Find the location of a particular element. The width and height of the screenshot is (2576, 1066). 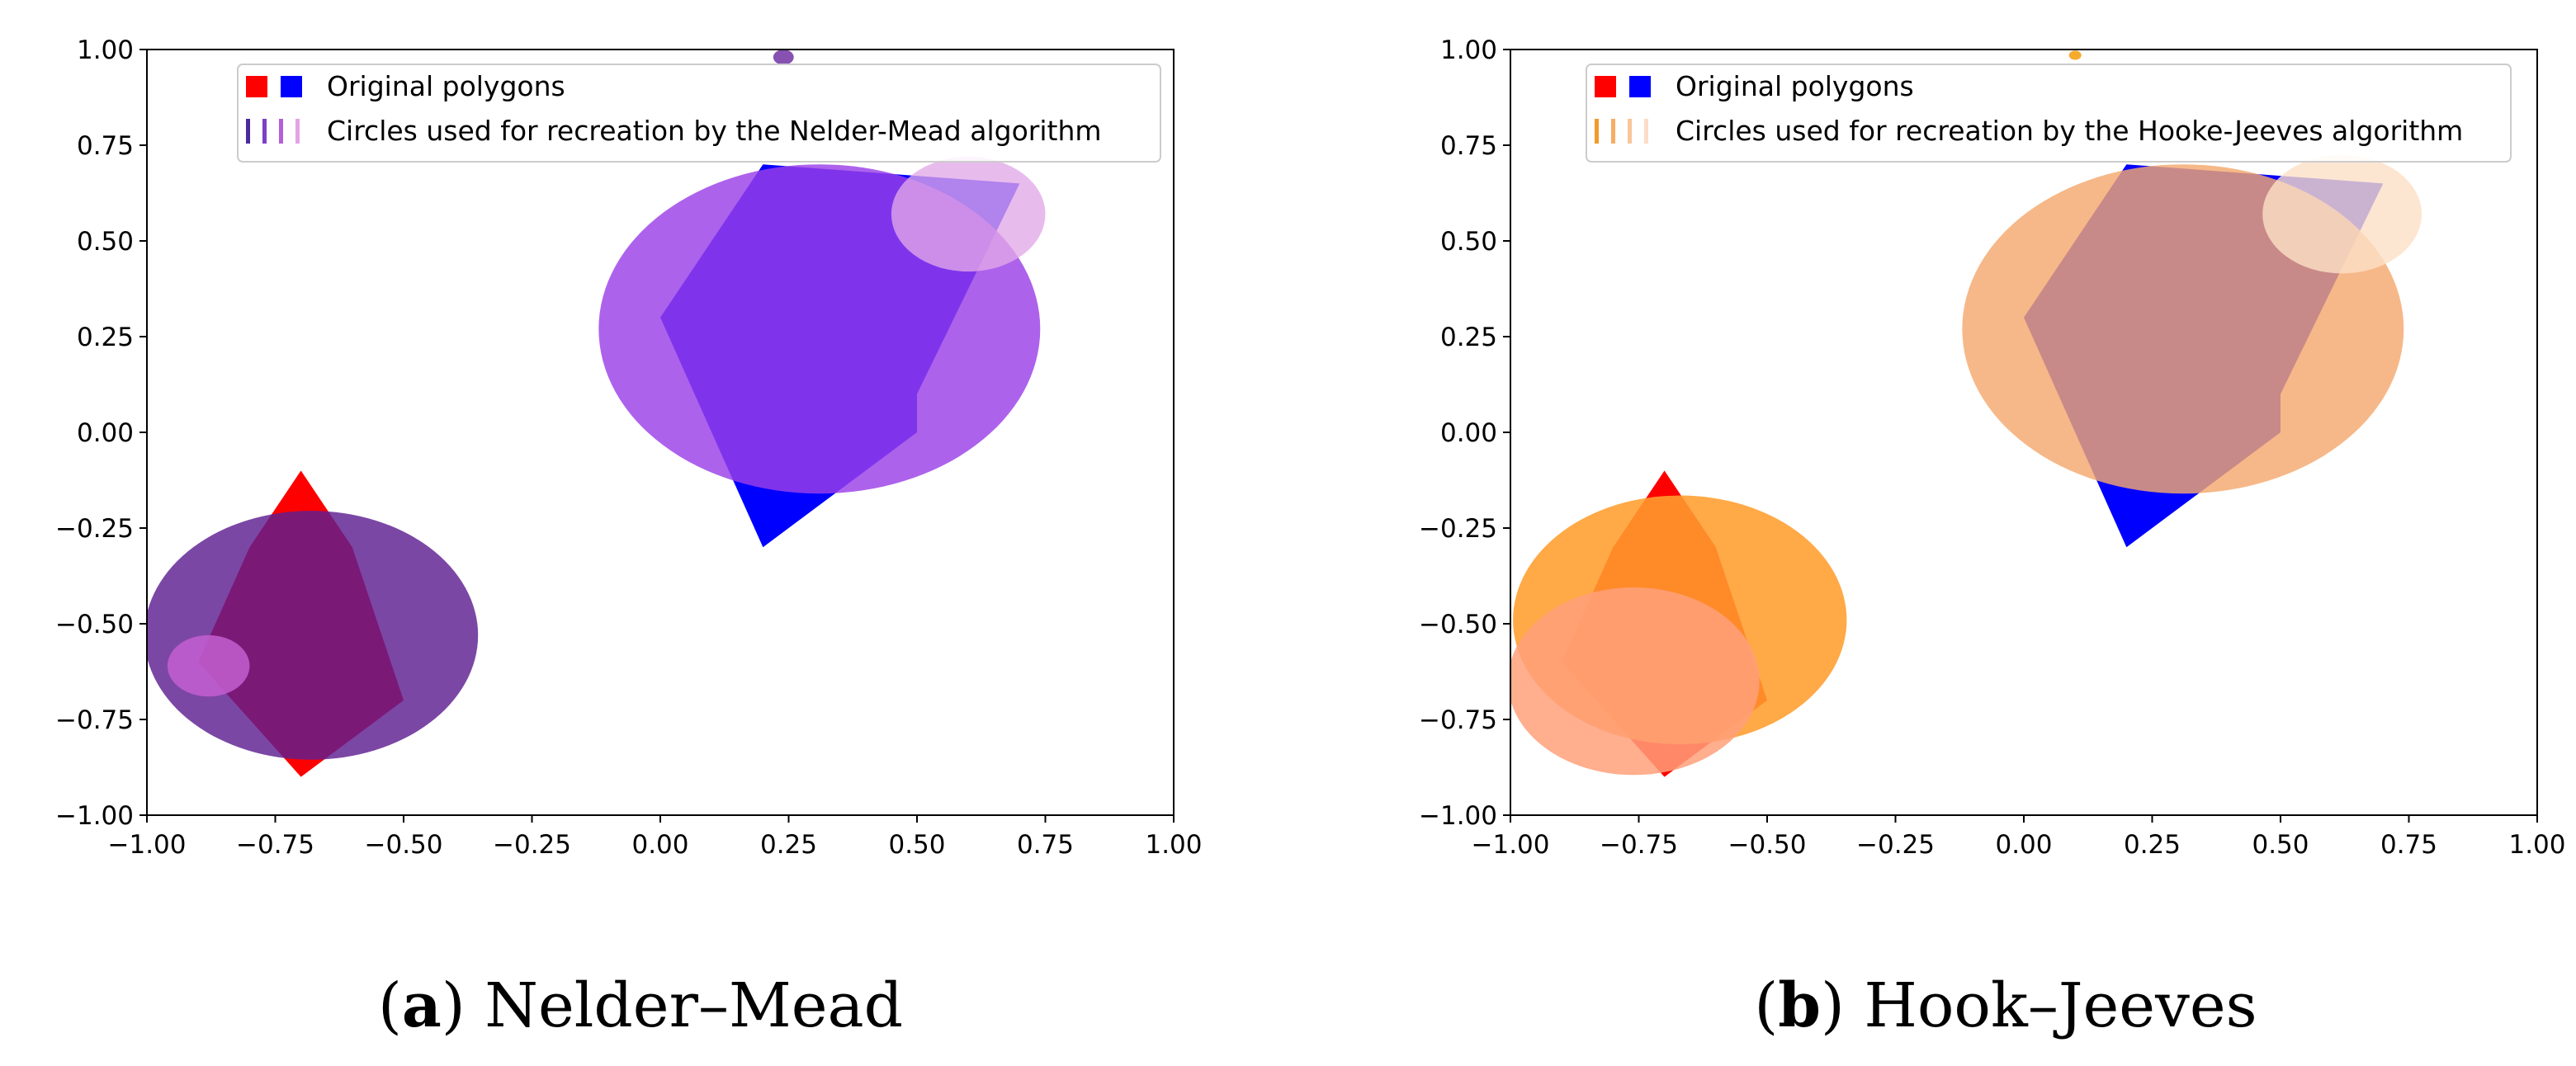

panel-caption: (a) Nelder–Mead is located at coordinates (640, 1005).